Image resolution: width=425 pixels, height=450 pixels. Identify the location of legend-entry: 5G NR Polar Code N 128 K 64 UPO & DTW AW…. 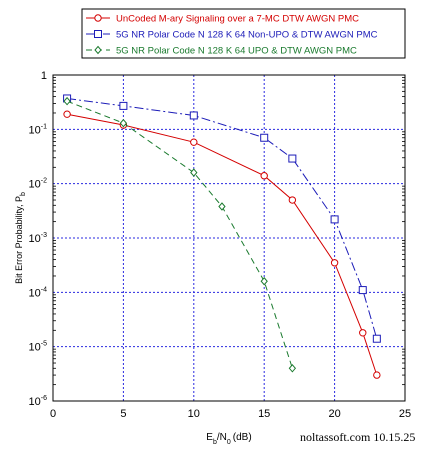
(221, 51).